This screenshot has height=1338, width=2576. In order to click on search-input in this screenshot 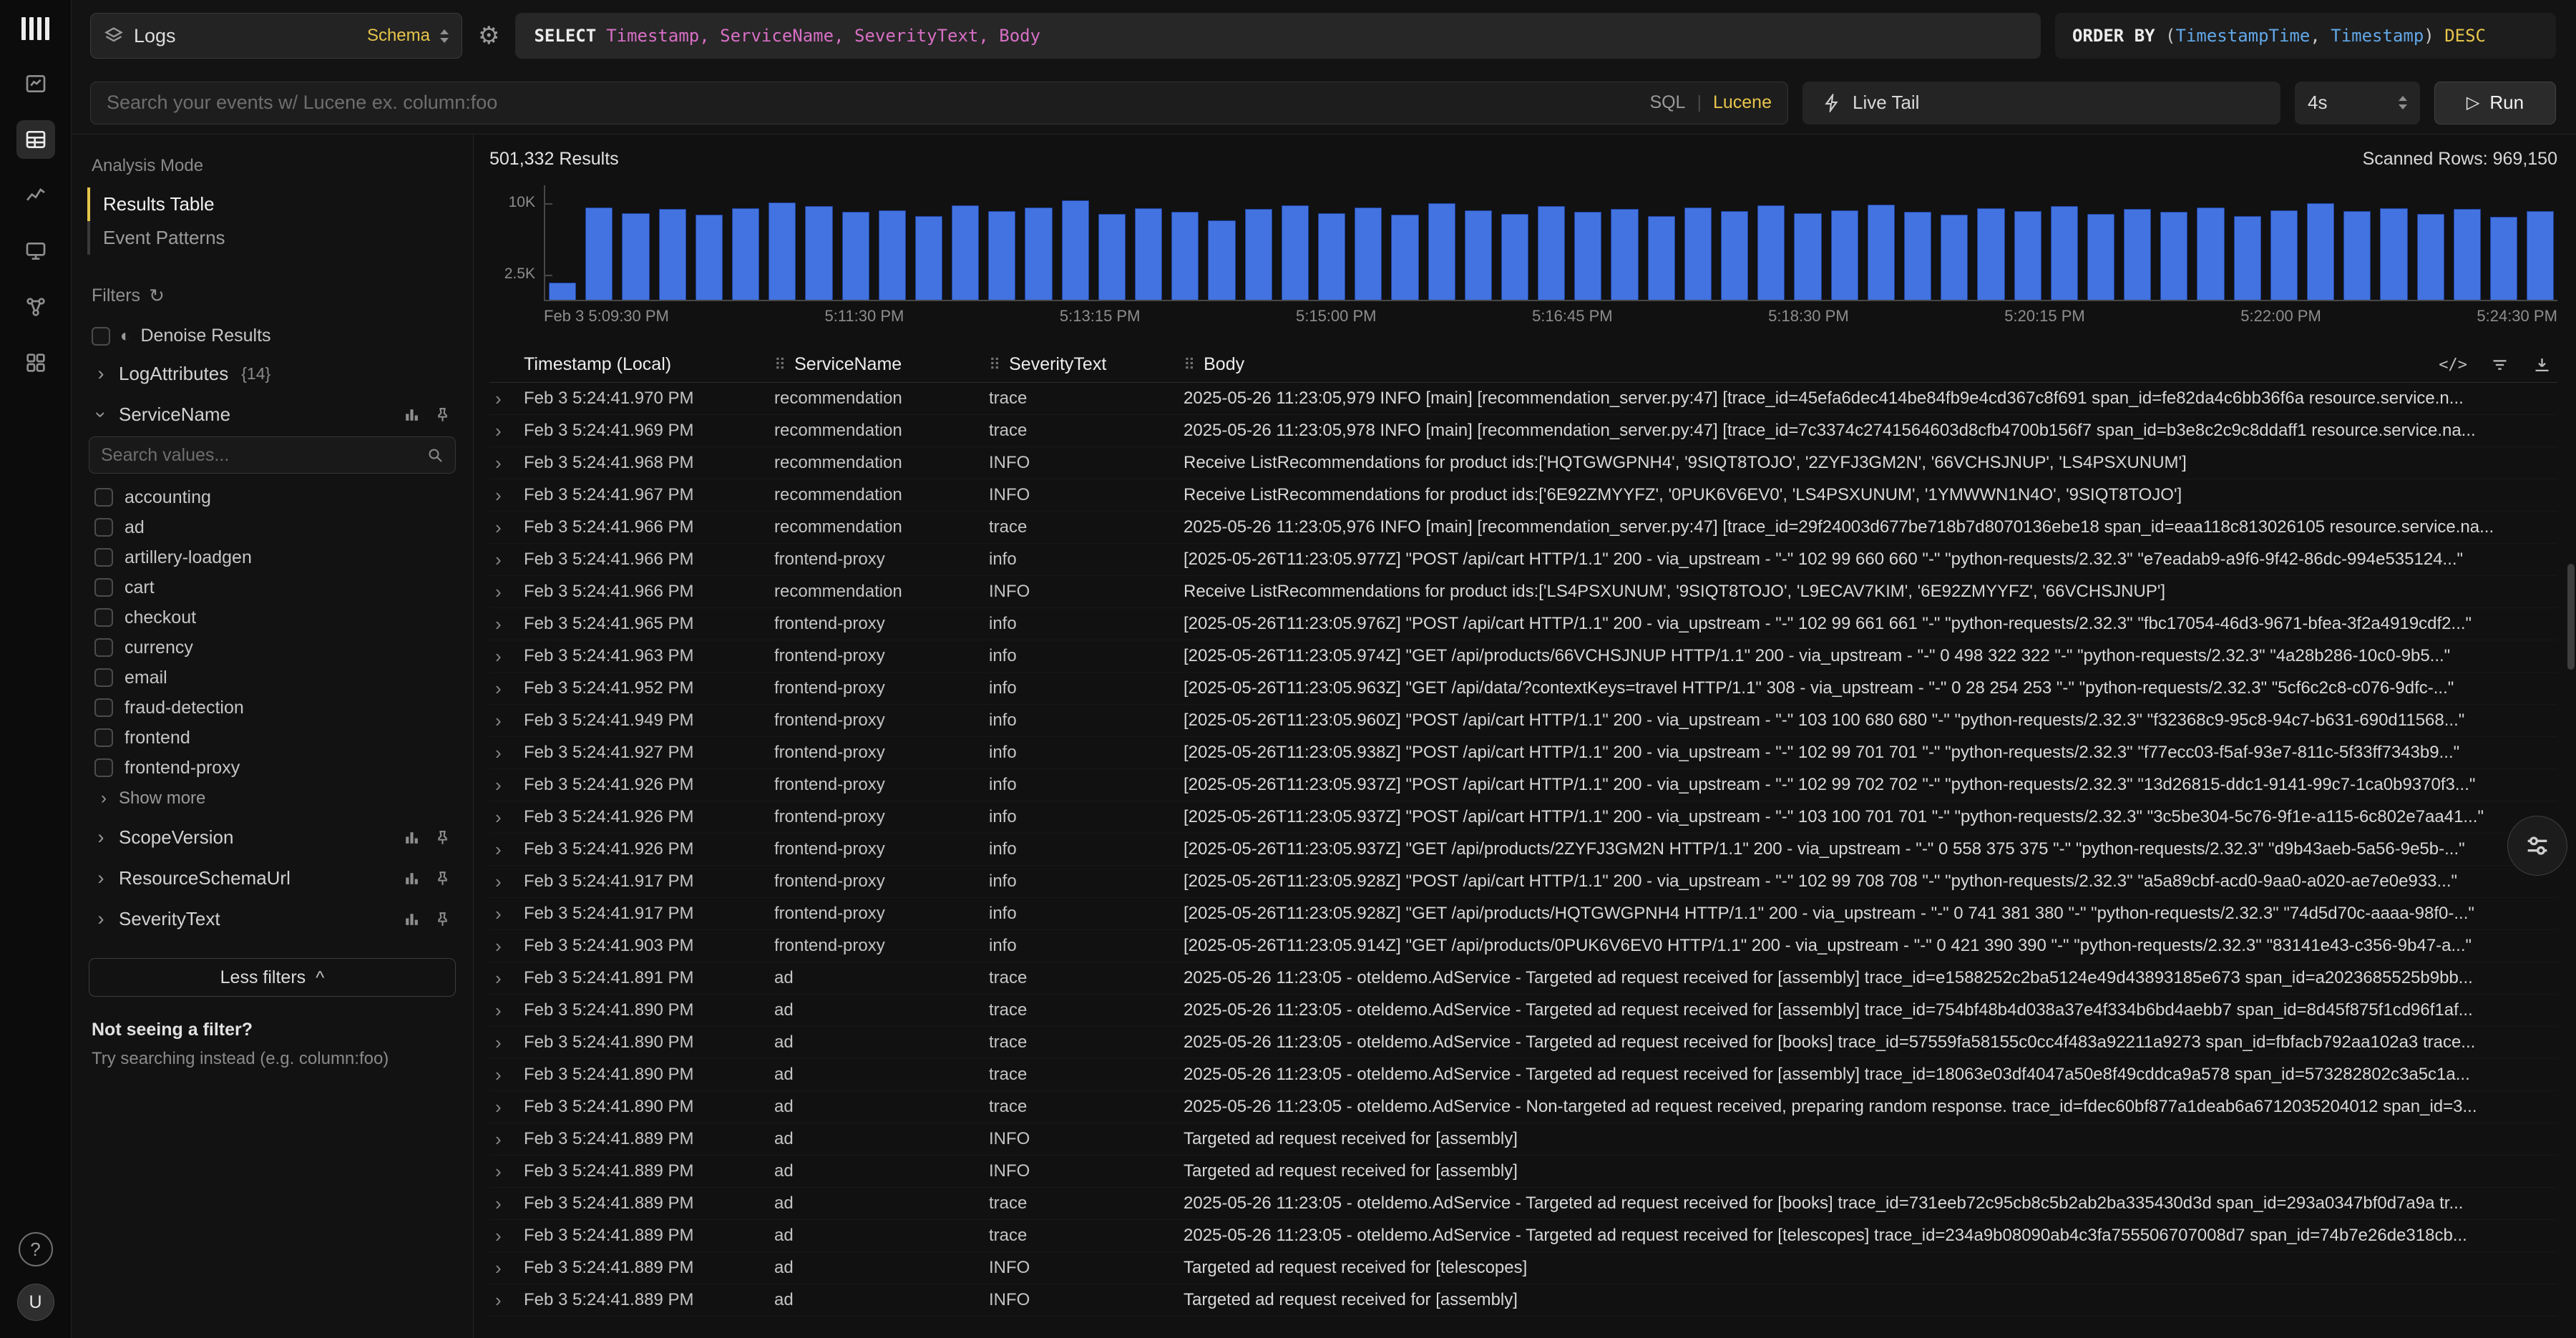, I will do `click(873, 103)`.